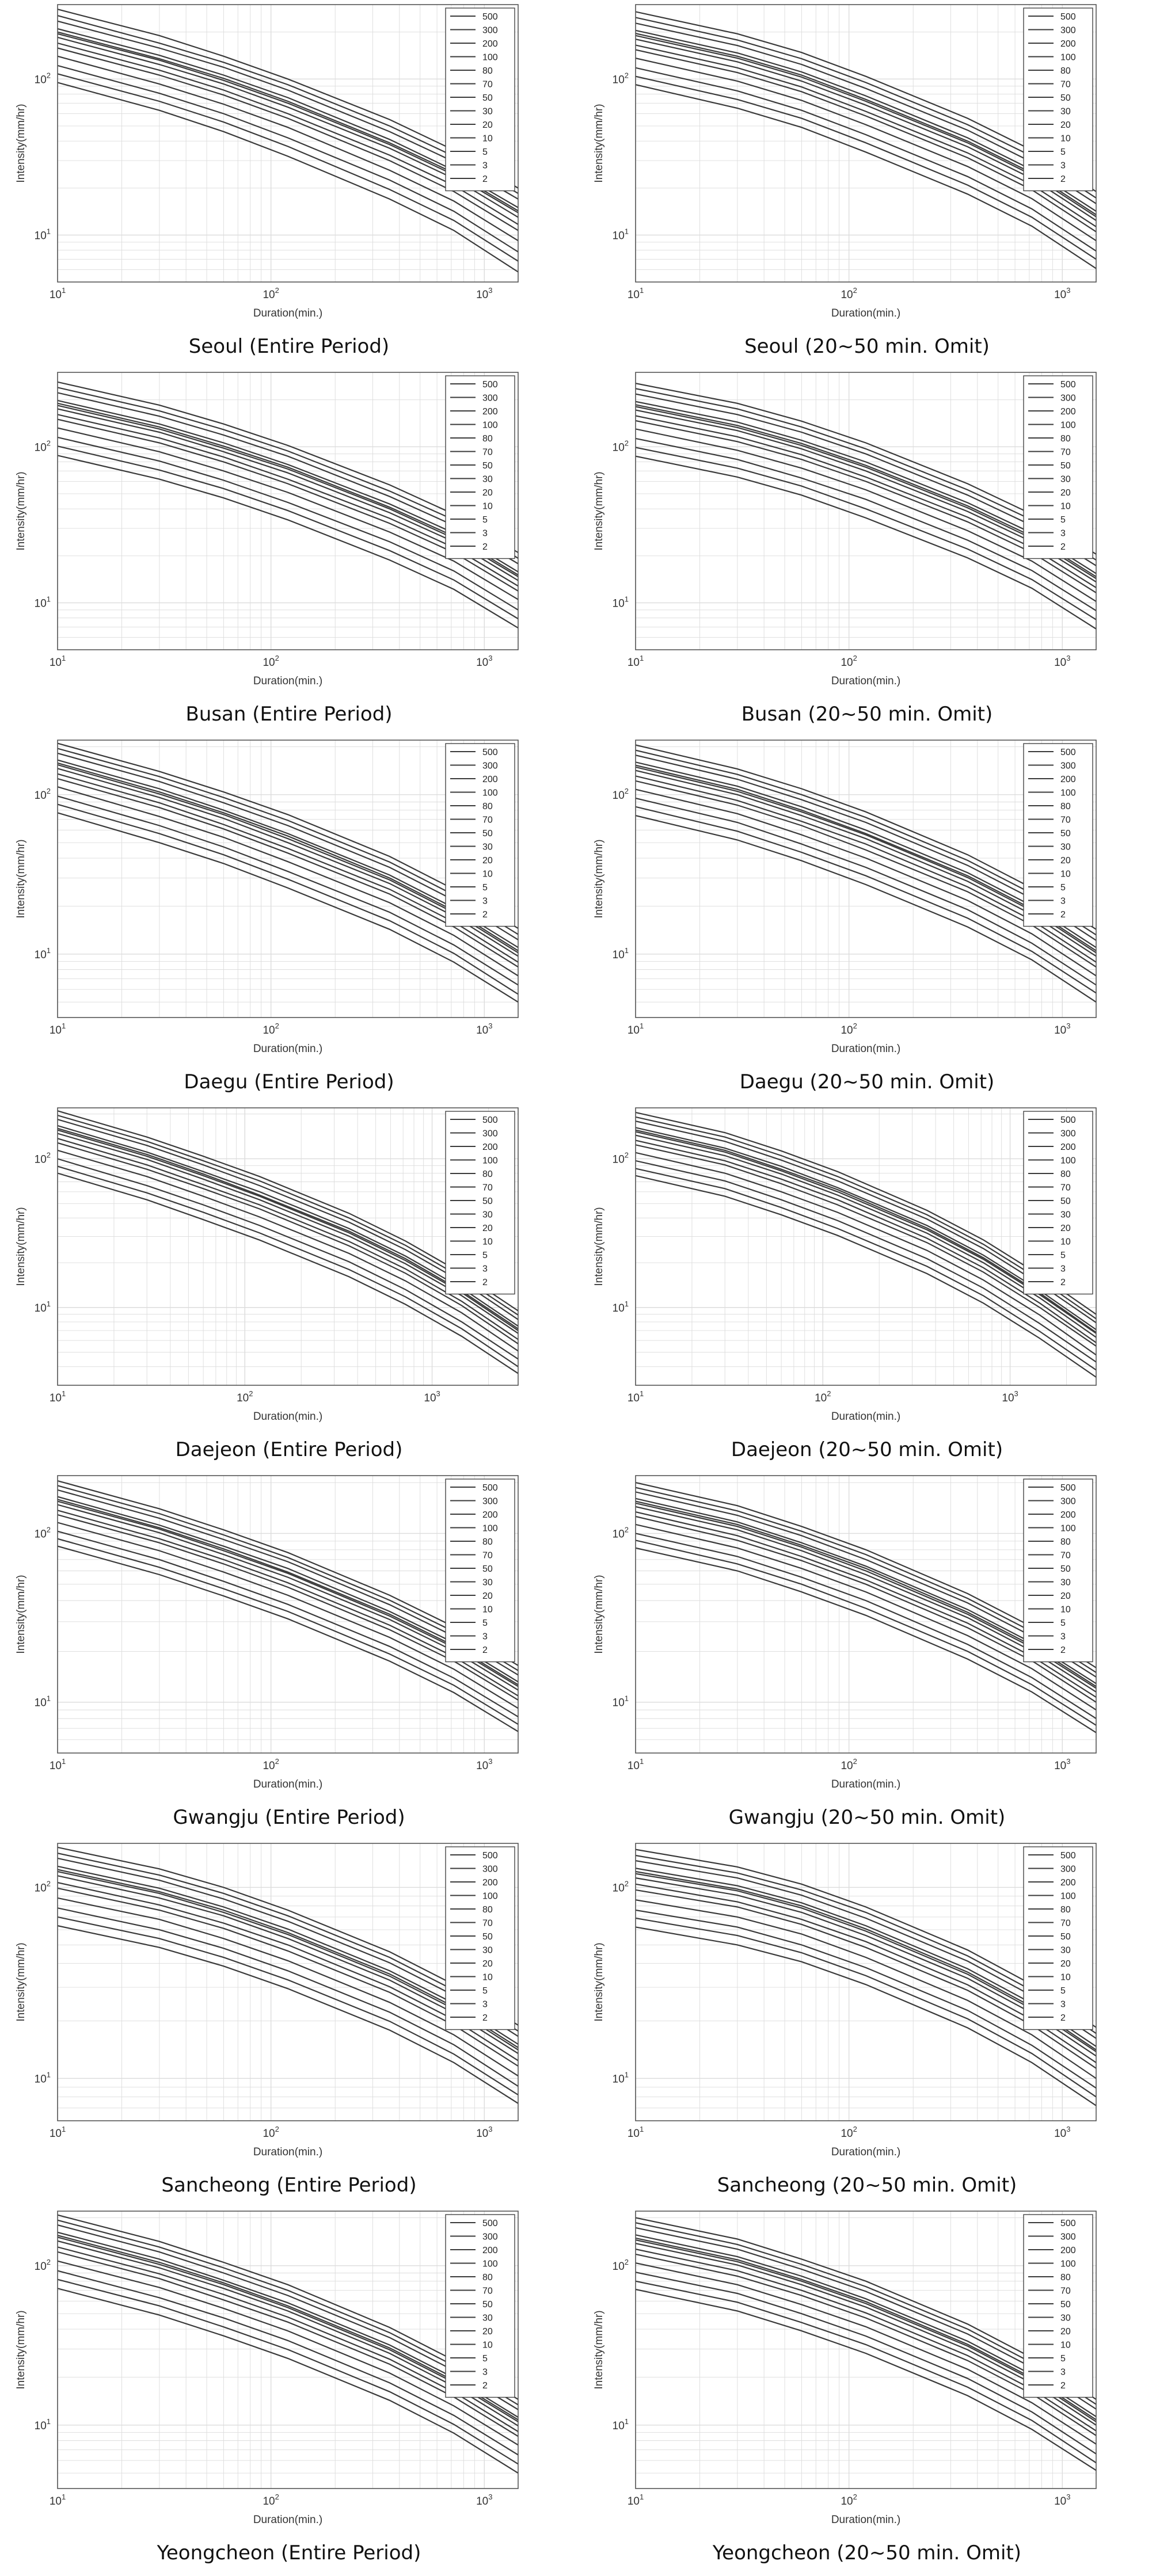 This screenshot has width=1156, height=2576. I want to click on x-tick-label: 10², so click(271, 2500).